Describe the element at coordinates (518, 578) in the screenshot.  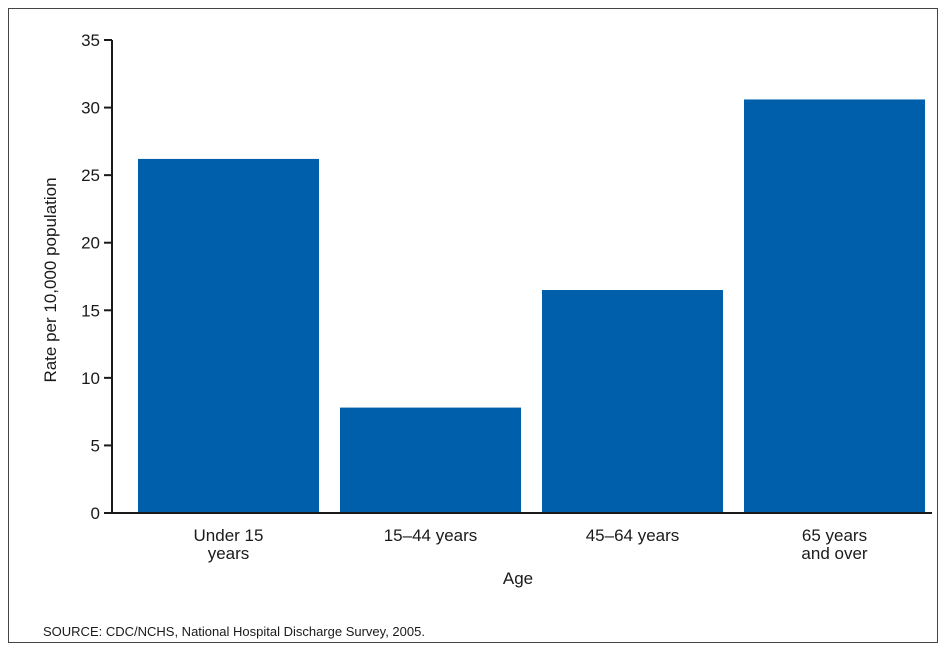
I see `x-axis-title: Age` at that location.